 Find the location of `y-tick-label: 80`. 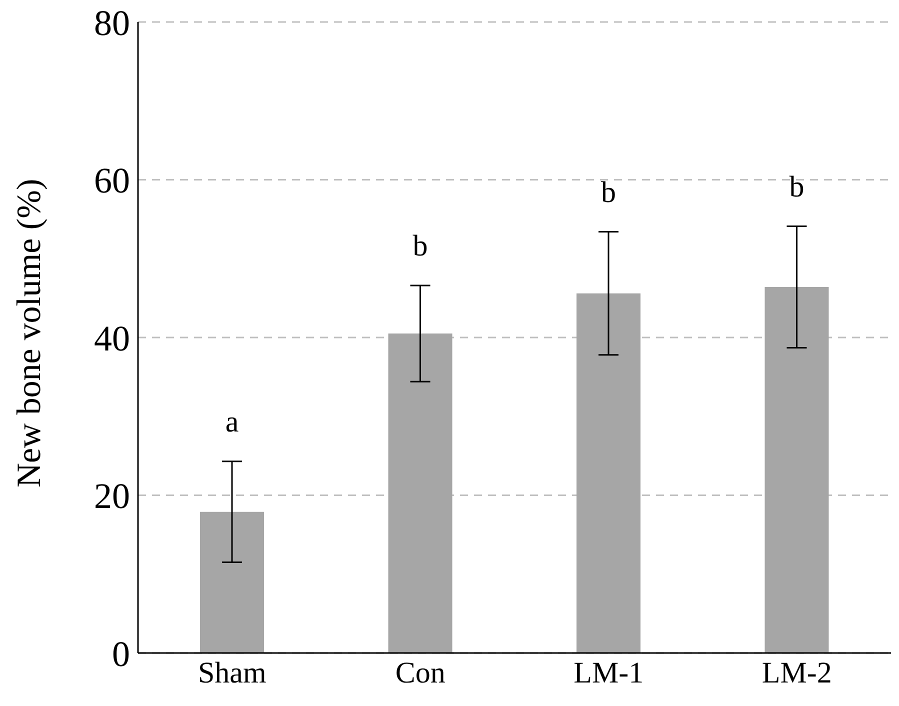

y-tick-label: 80 is located at coordinates (112, 22).